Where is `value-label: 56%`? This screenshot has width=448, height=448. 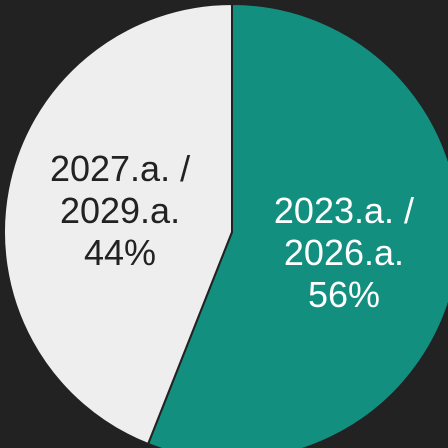 value-label: 56% is located at coordinates (343, 295).